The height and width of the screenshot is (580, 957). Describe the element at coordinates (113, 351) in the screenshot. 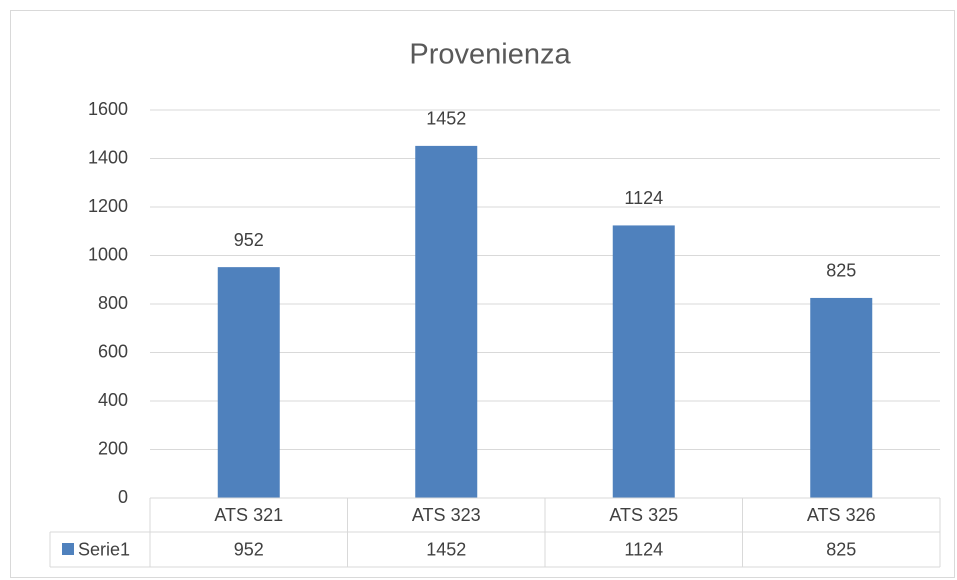

I see `y-tick-label: 600` at that location.